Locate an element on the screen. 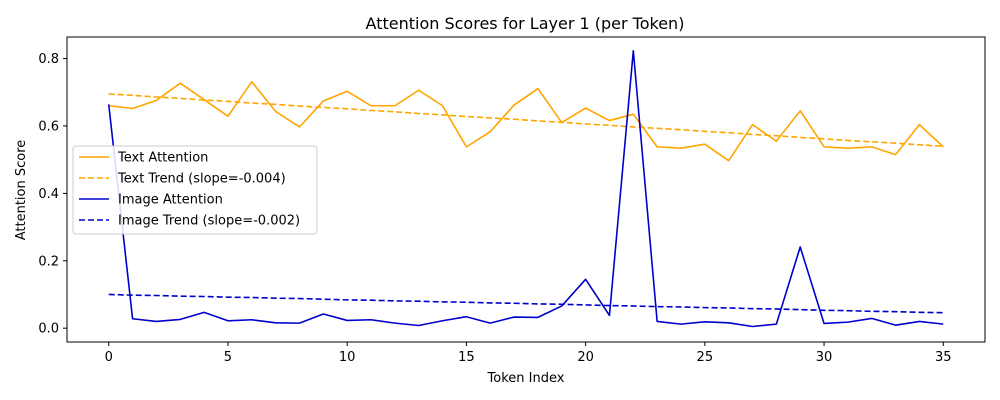 The image size is (1000, 400). x-tick-label: 5 is located at coordinates (228, 357).